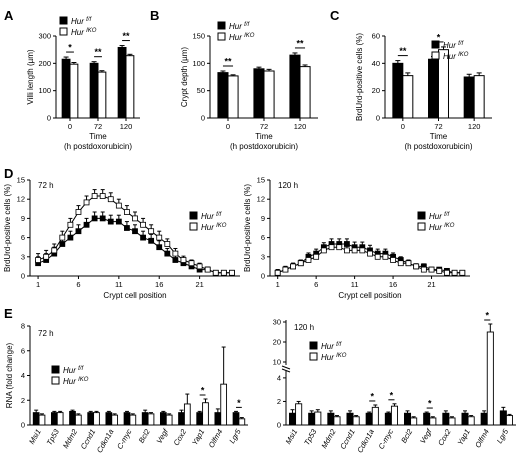  What do you see at coordinates (376, 36) in the screenshot?
I see `y-tick-label: 60` at bounding box center [376, 36].